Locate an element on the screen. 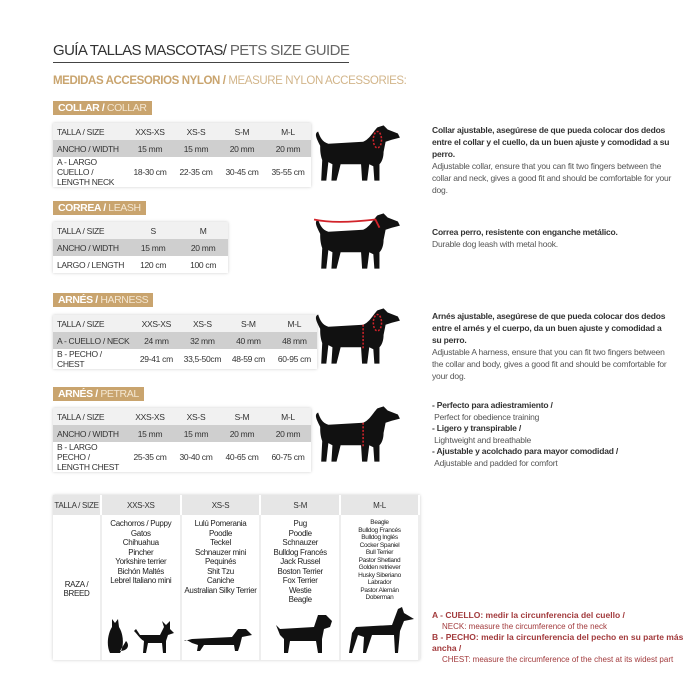  breed-item: Cachorros / Puppy is located at coordinates (141, 523).